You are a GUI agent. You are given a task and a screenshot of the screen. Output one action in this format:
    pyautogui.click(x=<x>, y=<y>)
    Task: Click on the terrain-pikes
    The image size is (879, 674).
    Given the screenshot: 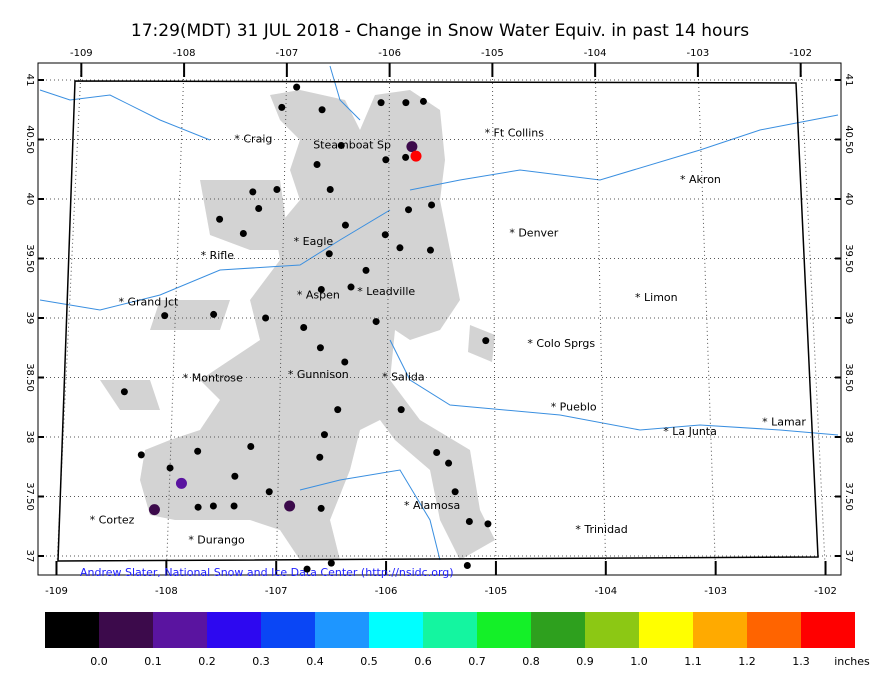 What is the action you would take?
    pyautogui.click(x=481, y=343)
    